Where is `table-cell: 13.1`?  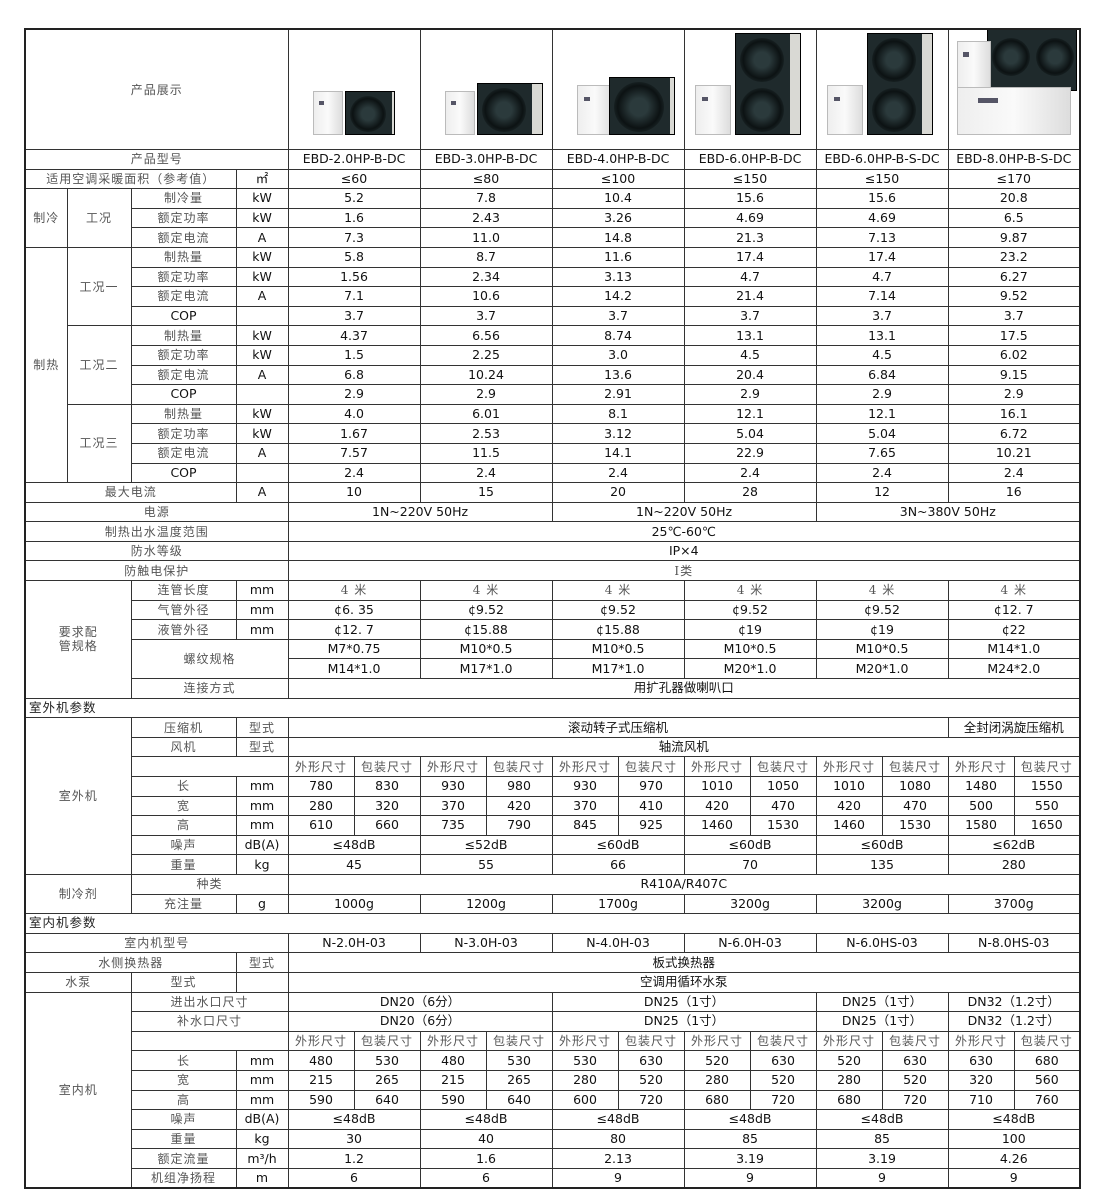 table-cell: 13.1 is located at coordinates (882, 335).